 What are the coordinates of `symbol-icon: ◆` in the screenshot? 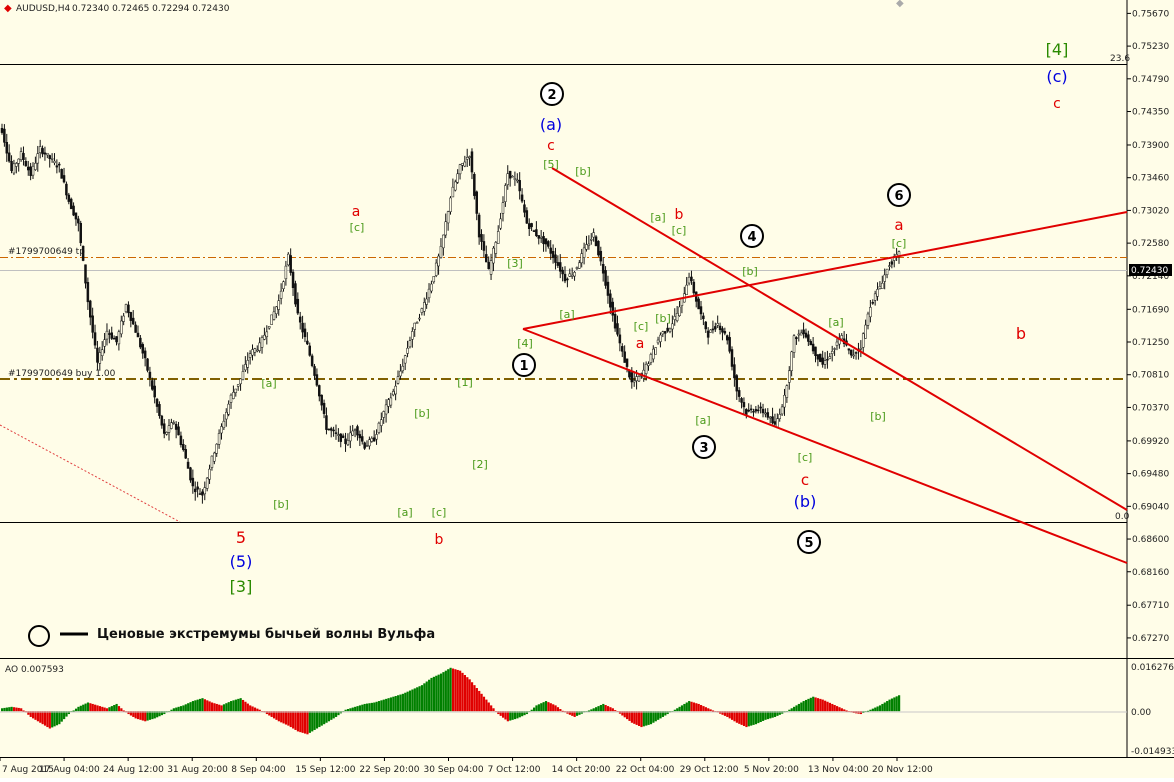 It's located at (8, 8).